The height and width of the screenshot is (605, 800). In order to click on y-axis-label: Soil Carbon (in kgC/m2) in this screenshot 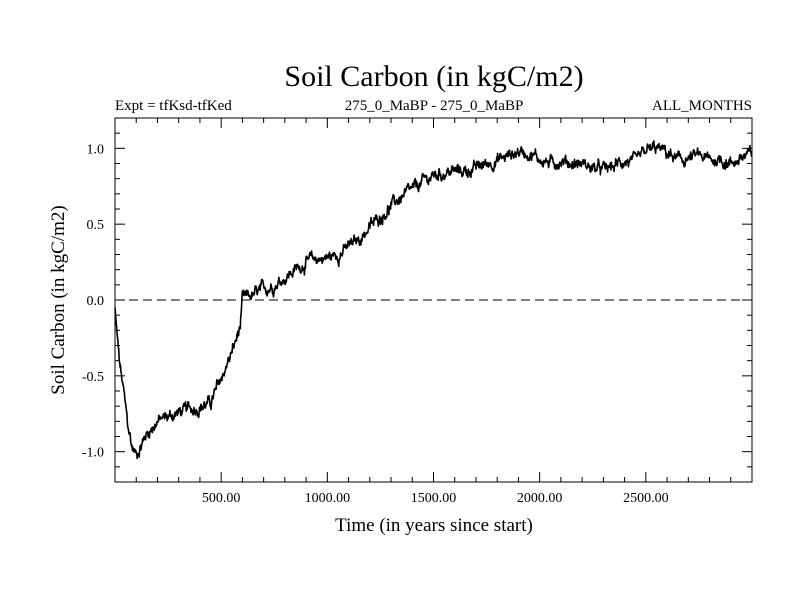, I will do `click(58, 299)`.